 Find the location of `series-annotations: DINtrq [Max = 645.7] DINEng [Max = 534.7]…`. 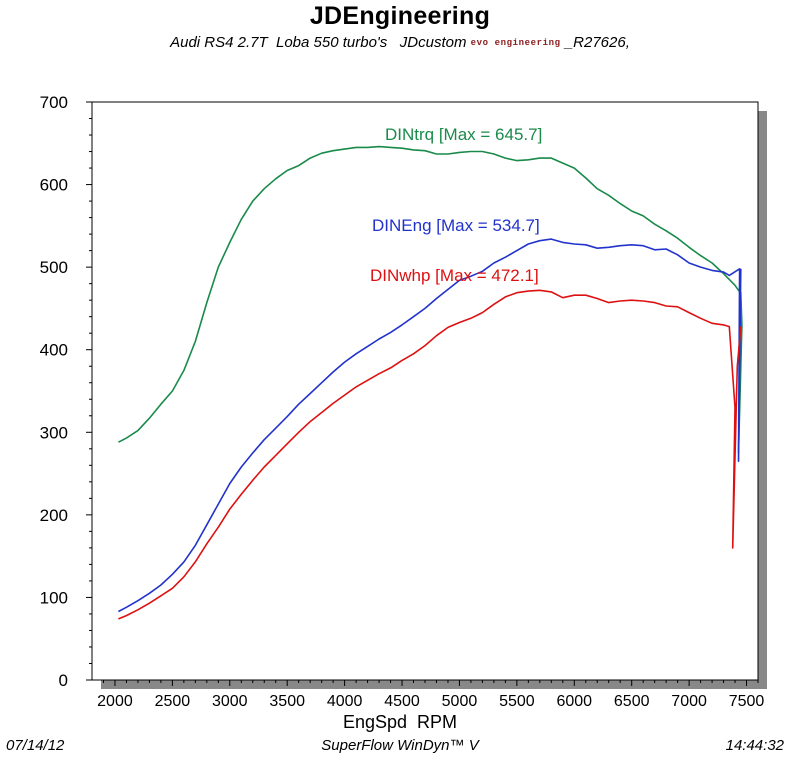

series-annotations: DINtrq [Max = 645.7] DINEng [Max = 534.7]… is located at coordinates (456, 205).